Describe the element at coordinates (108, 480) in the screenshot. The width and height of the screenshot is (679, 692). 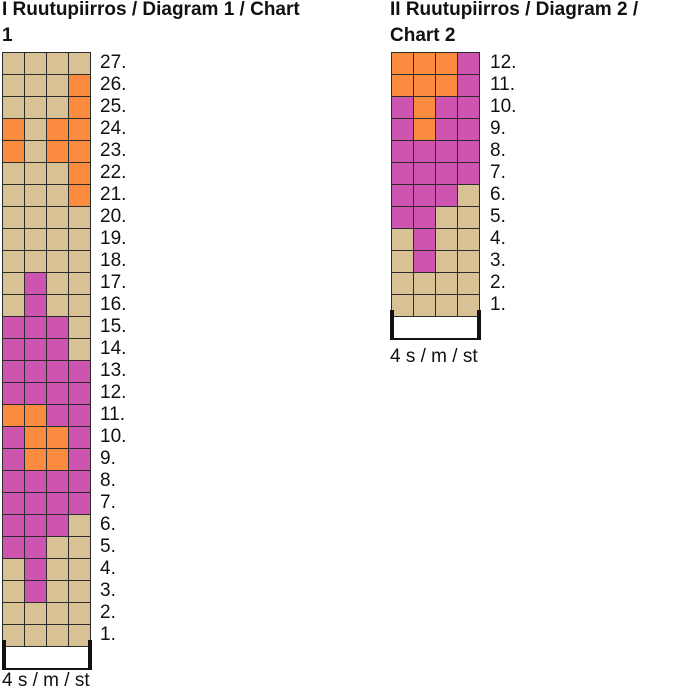
I see `row-number-label: 8.` at that location.